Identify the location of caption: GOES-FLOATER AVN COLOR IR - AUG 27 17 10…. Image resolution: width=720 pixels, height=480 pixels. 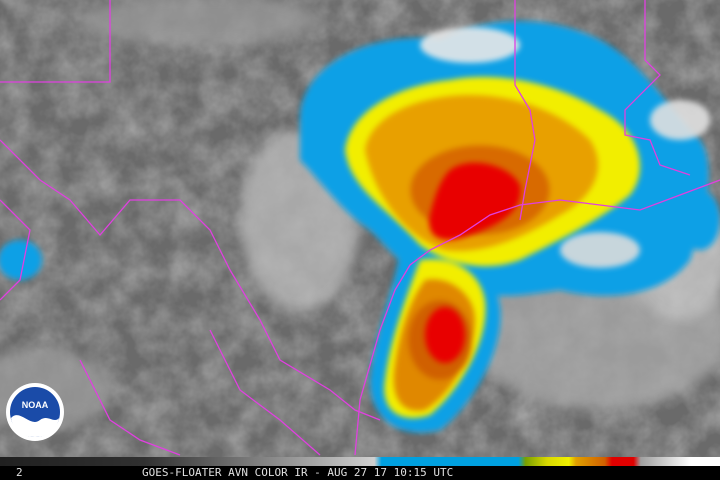
(297, 472).